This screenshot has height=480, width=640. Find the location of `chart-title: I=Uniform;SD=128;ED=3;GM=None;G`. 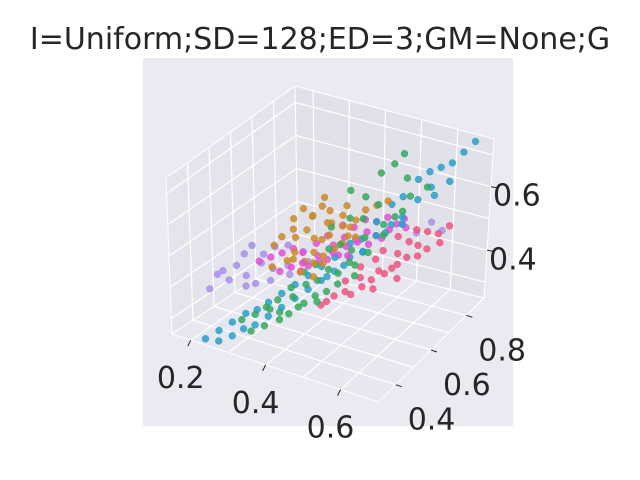

chart-title: I=Uniform;SD=128;ED=3;GM=None;G is located at coordinates (320, 39).